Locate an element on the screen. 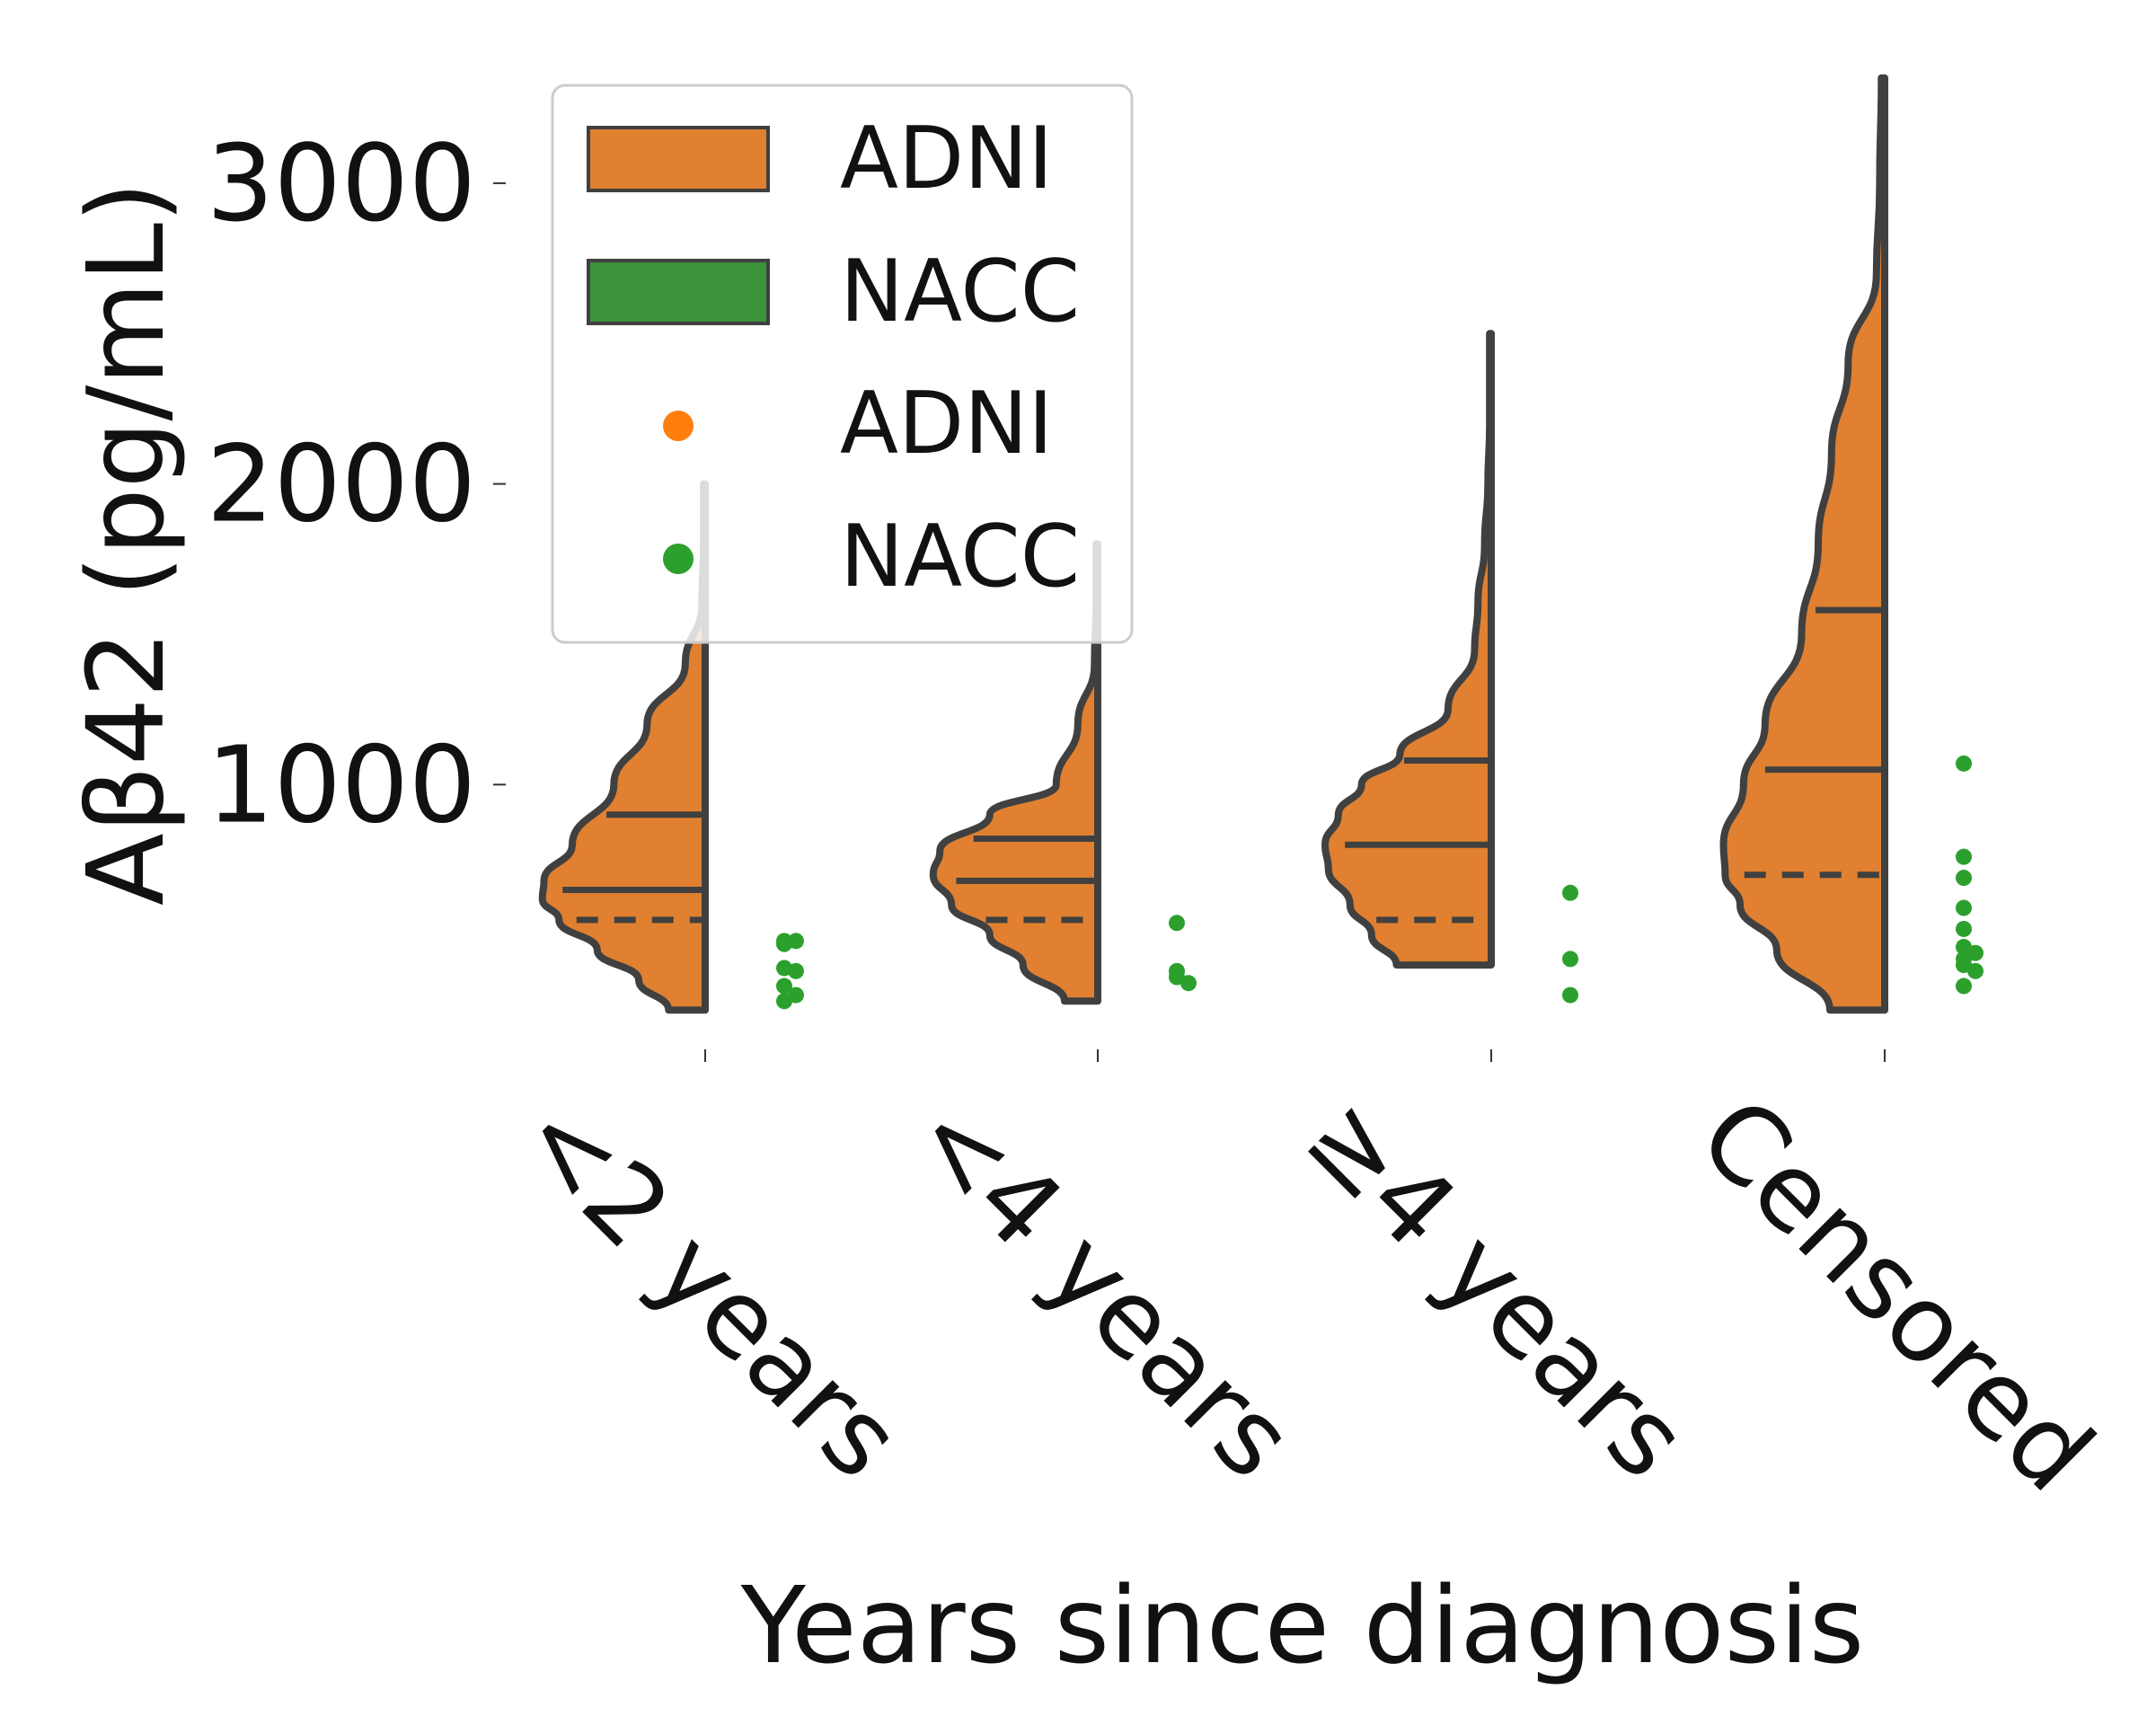 This screenshot has height=1725, width=2156. x-tick-label: Censored is located at coordinates (1896, 1294).